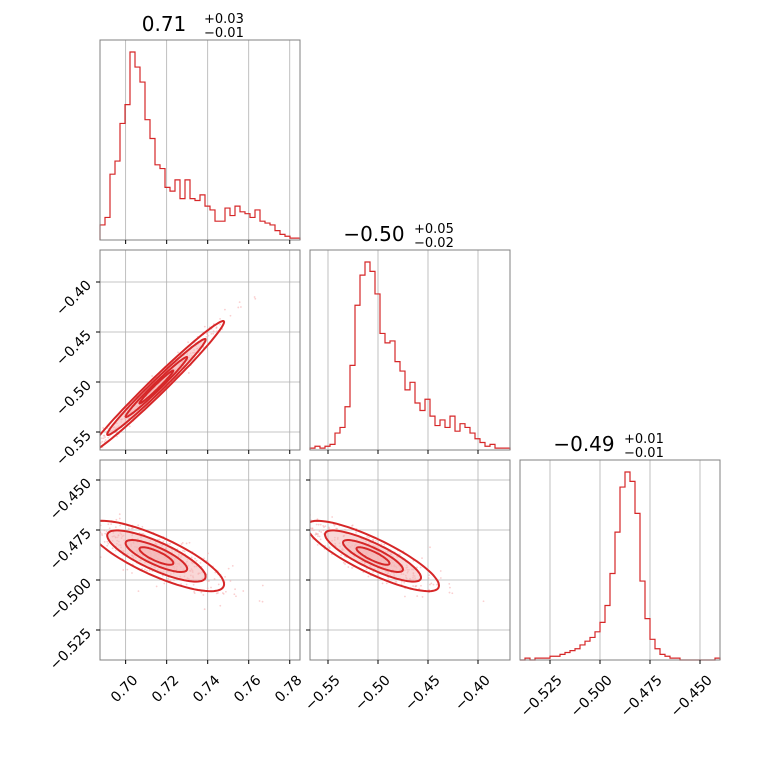 This screenshot has width=760, height=760. Describe the element at coordinates (423, 693) in the screenshot. I see `x-tick-label: −0.45` at that location.